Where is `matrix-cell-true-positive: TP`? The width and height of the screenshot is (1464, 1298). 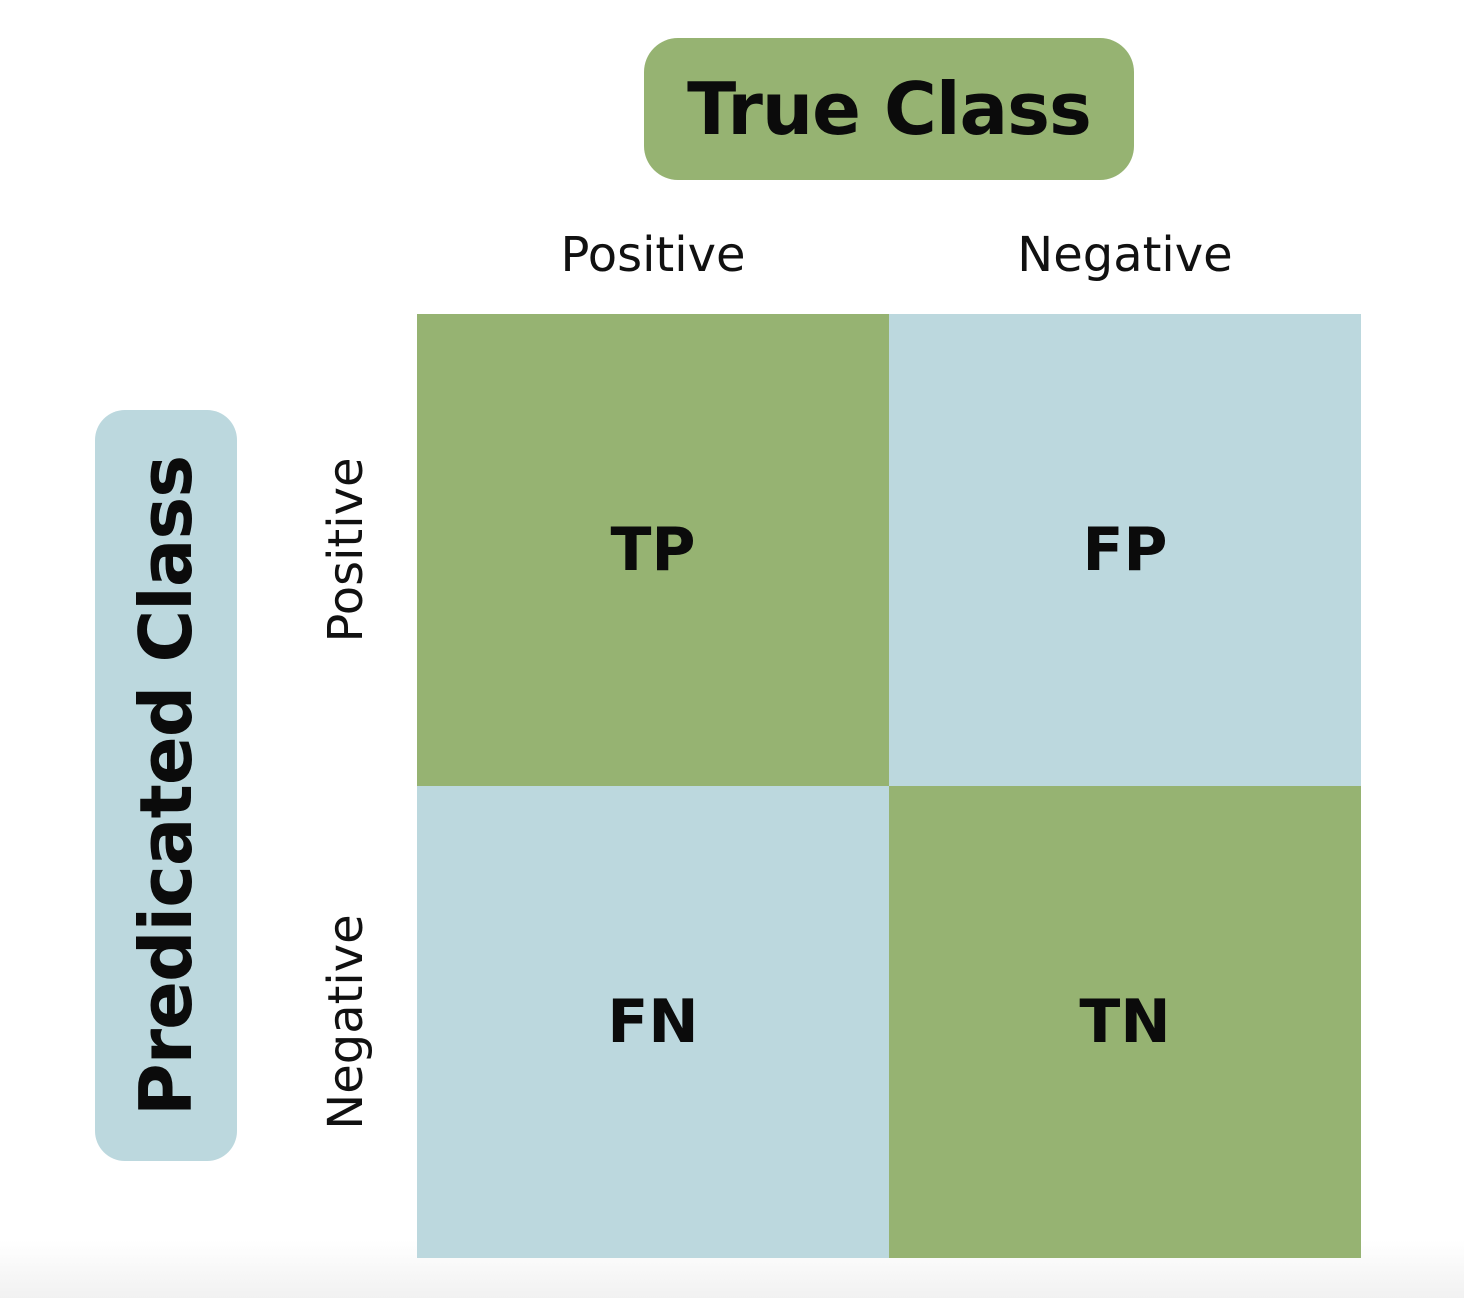 matrix-cell-true-positive: TP is located at coordinates (653, 550).